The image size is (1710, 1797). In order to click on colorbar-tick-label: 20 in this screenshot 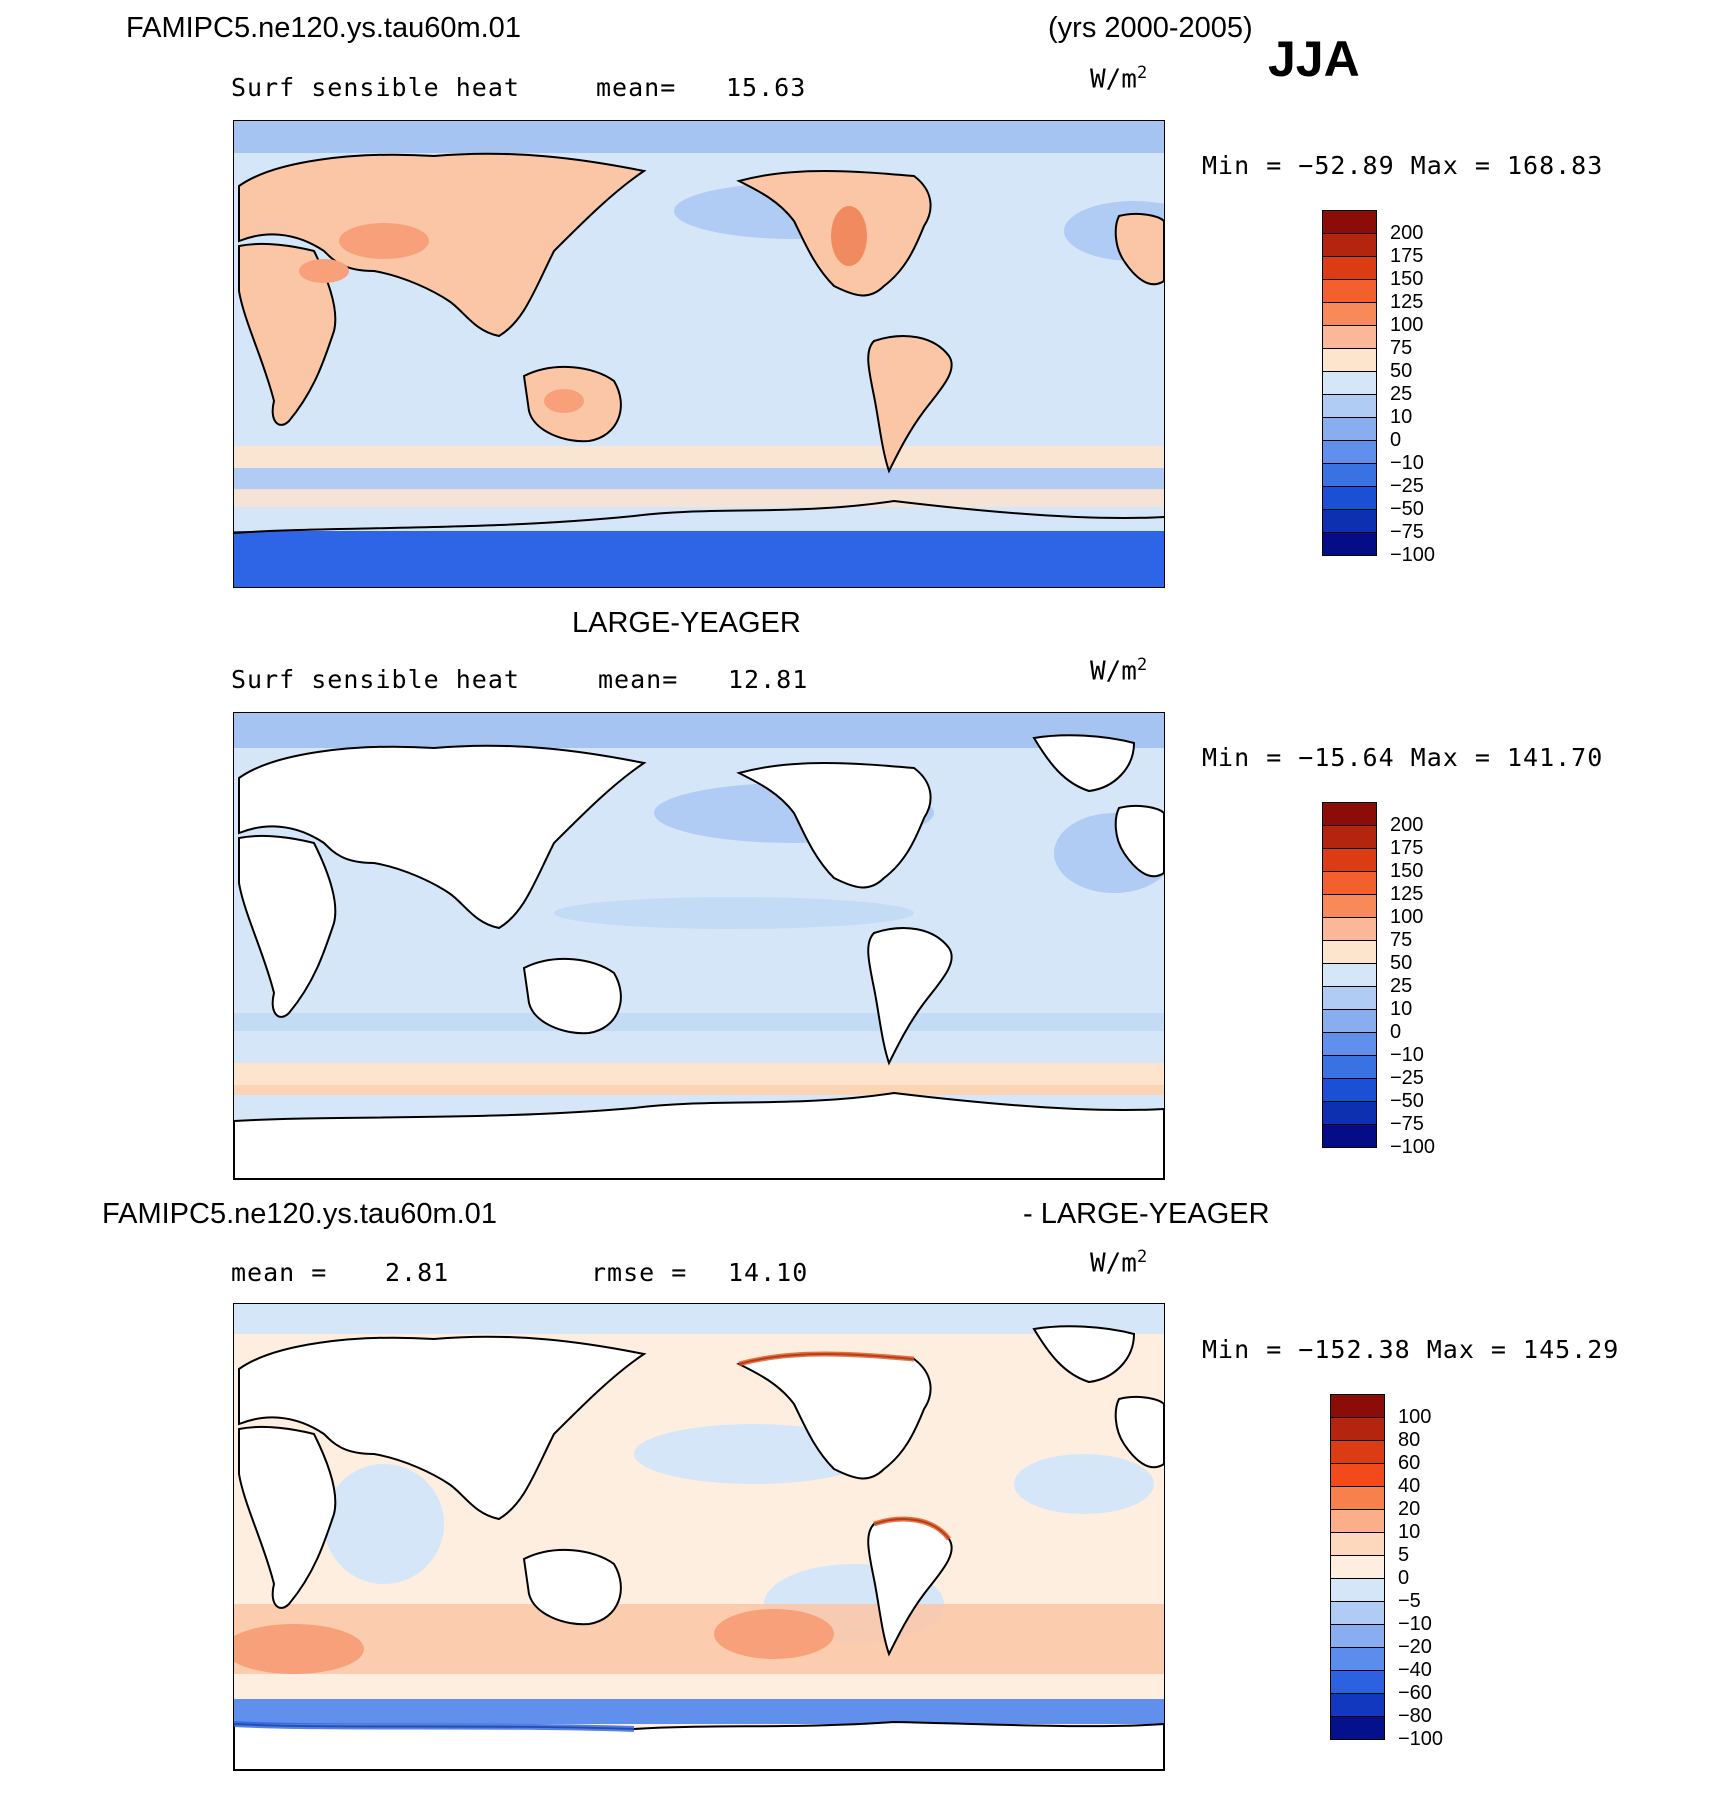, I will do `click(1409, 1509)`.